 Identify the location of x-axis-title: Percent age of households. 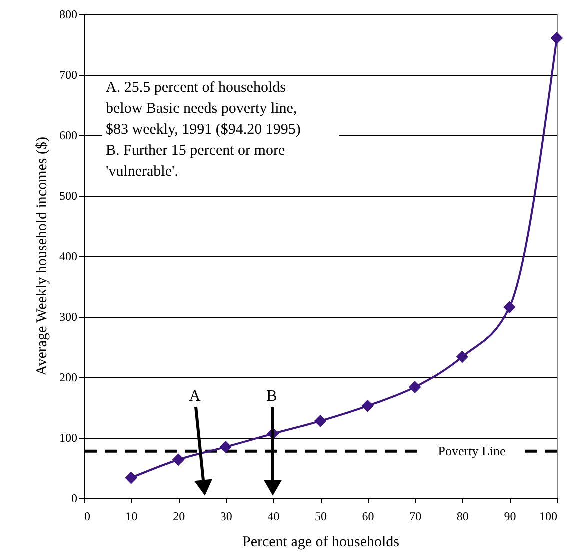
(321, 542).